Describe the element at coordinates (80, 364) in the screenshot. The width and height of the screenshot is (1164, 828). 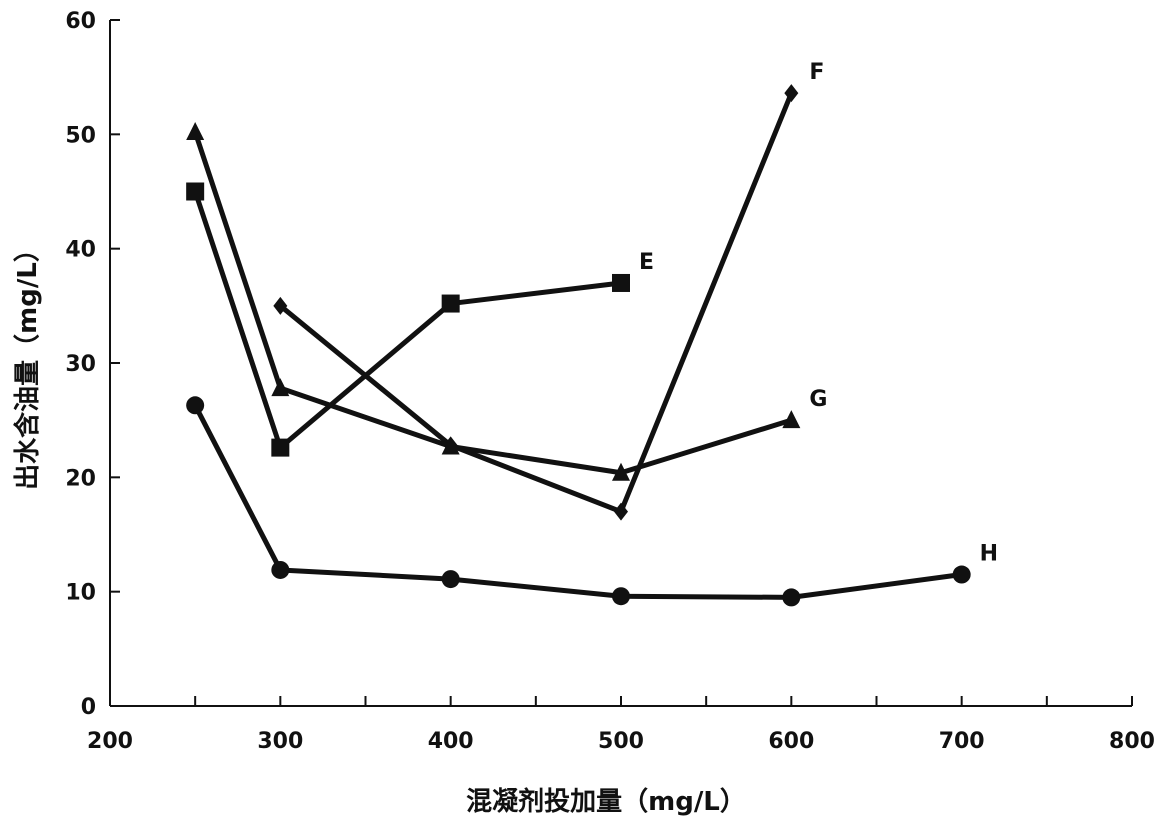
I see `y-tick-label: 30` at that location.